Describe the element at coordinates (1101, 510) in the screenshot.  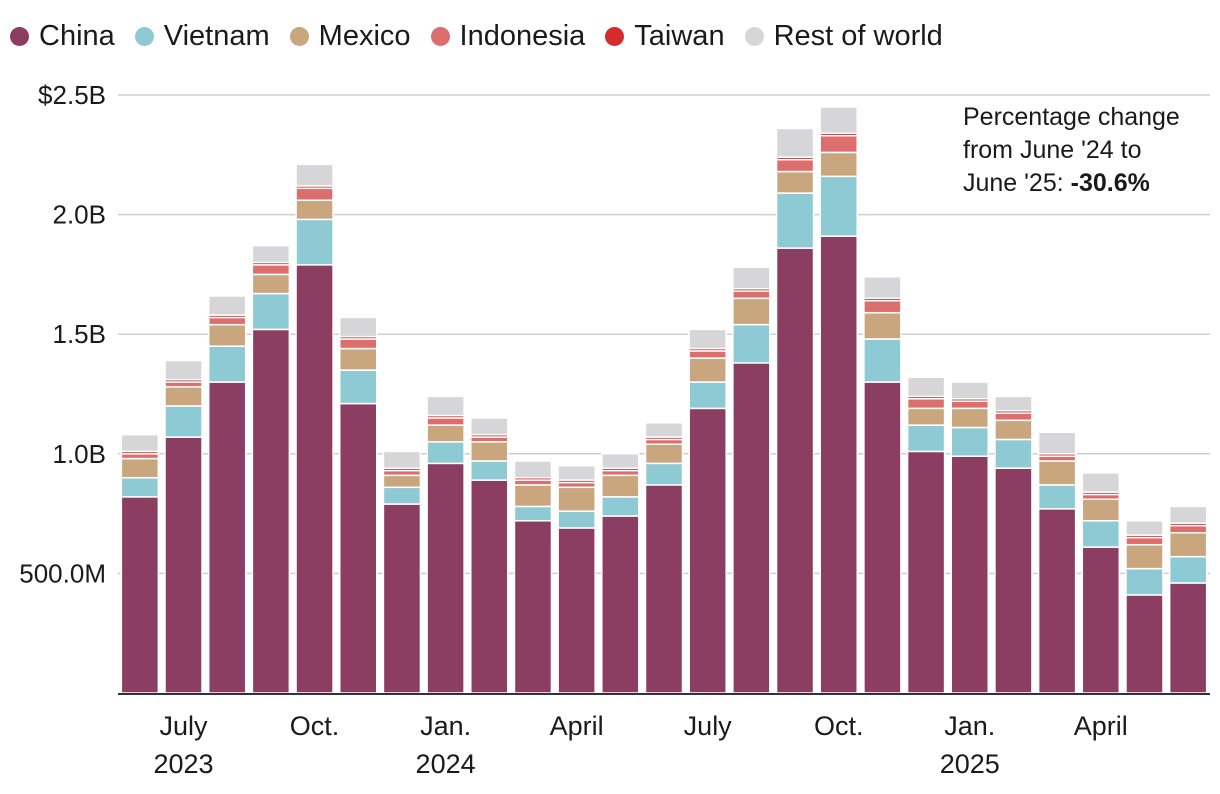
I see `bar-segment-mexico-apr-2025` at that location.